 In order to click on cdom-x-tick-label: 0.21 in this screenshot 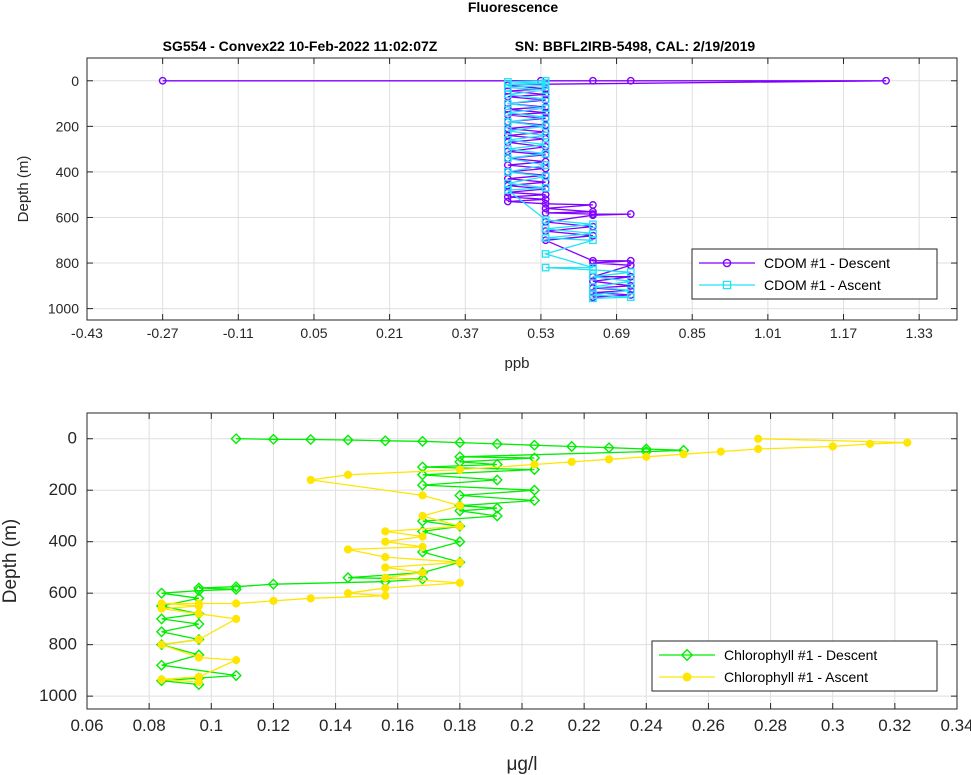, I will do `click(389, 333)`.